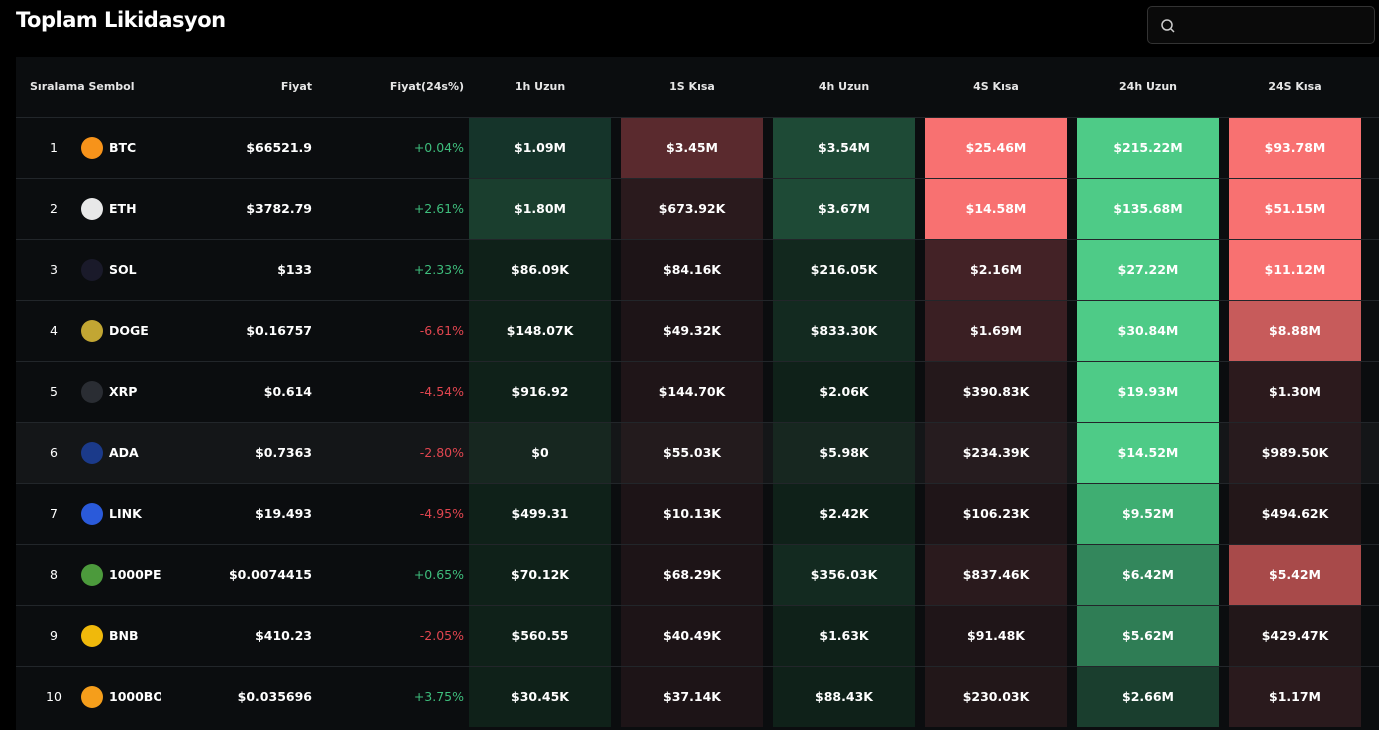  Describe the element at coordinates (54, 574) in the screenshot. I see `rank: 8` at that location.